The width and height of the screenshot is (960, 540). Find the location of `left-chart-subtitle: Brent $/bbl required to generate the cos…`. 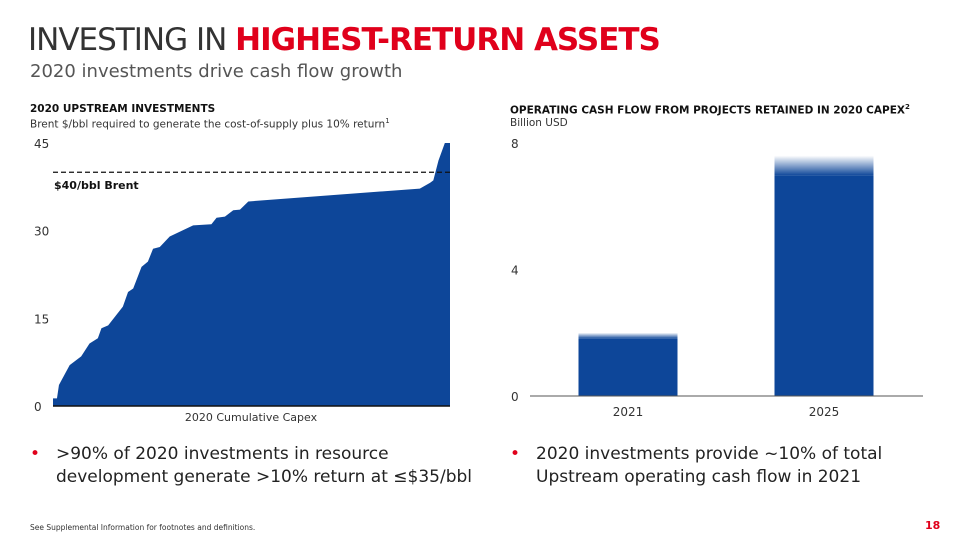

left-chart-subtitle: Brent $/bbl required to generate the cos… is located at coordinates (210, 124).